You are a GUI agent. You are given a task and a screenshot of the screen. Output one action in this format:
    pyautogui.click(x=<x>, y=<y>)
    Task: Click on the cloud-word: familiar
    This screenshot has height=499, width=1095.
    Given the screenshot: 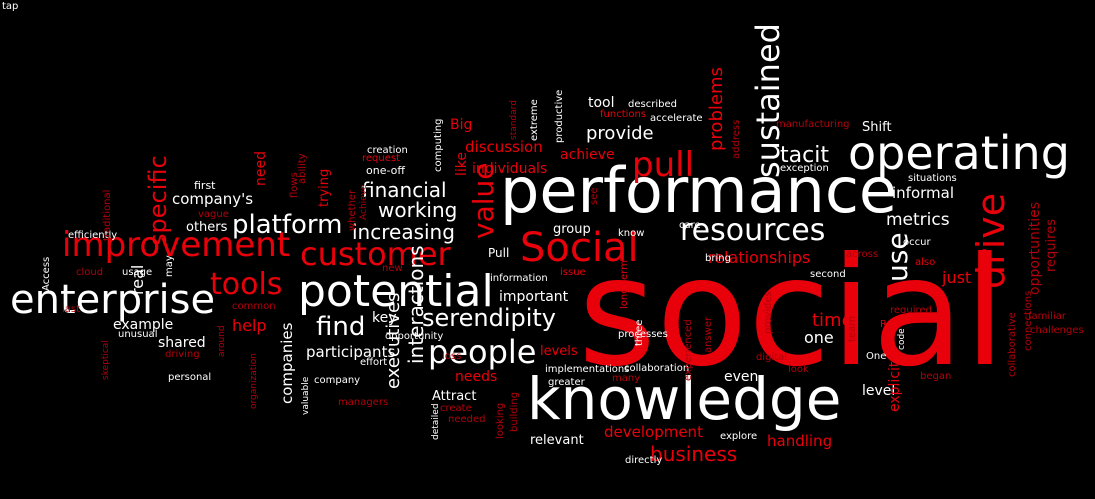 What is the action you would take?
    pyautogui.click(x=1047, y=316)
    